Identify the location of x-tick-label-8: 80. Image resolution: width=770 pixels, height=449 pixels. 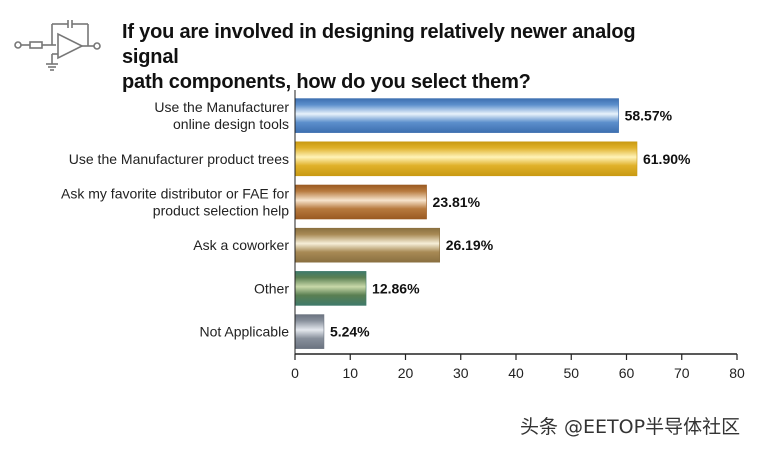
(737, 373).